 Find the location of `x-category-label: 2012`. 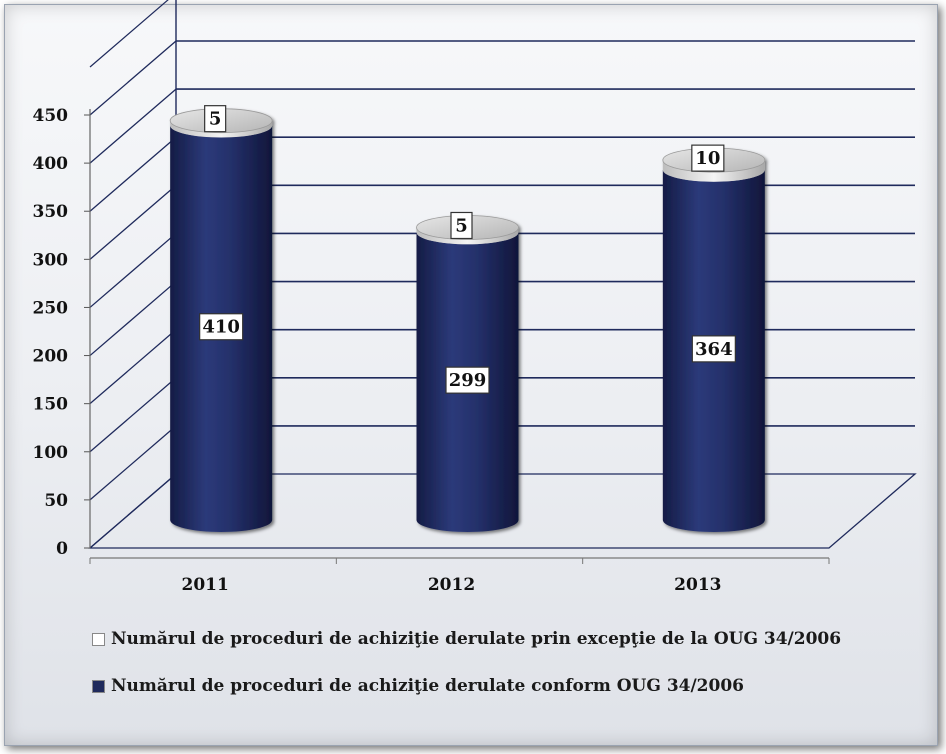

x-category-label: 2012 is located at coordinates (451, 585).